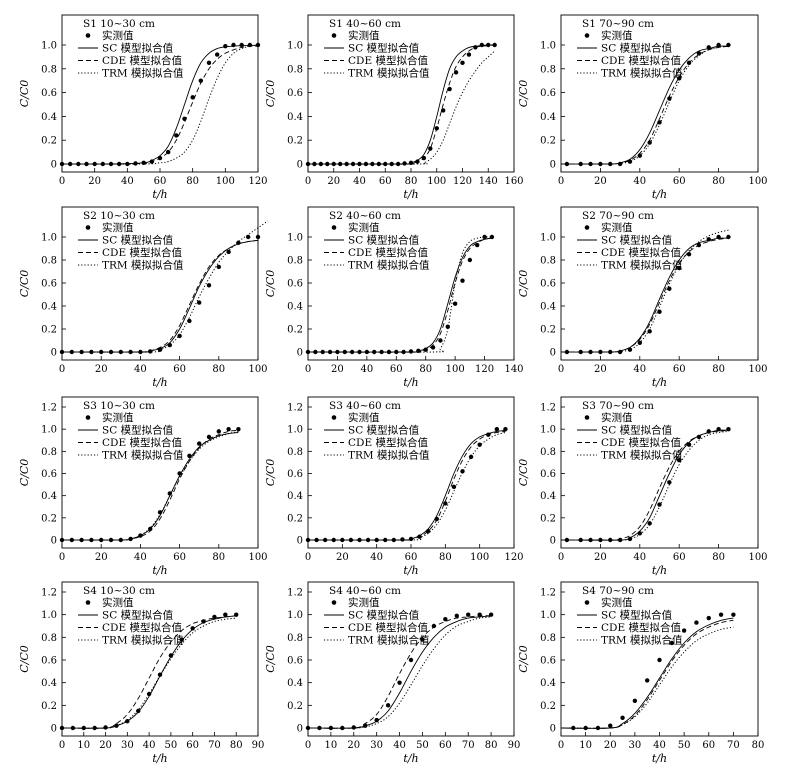  Describe the element at coordinates (733, 745) in the screenshot. I see `x-tick-label: 70` at that location.